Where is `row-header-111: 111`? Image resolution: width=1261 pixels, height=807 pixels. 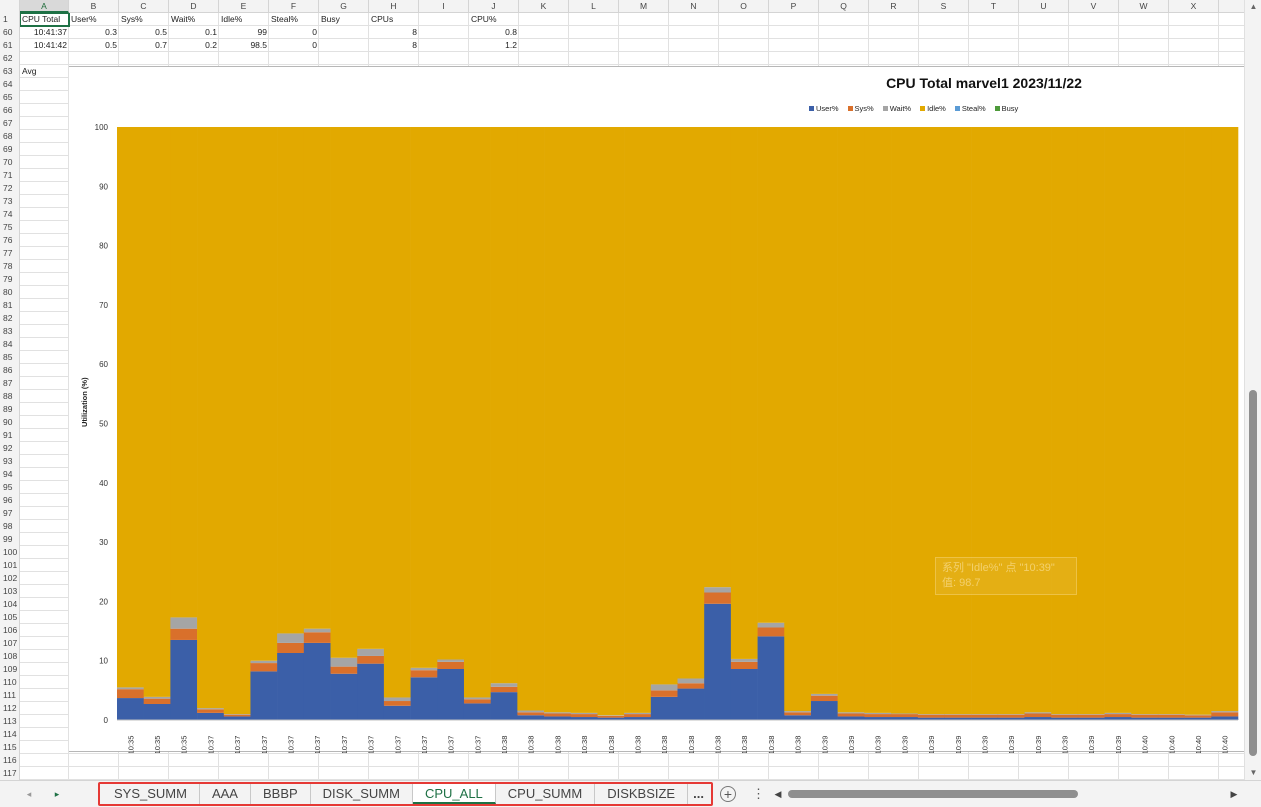 row-header-111: 111 is located at coordinates (9, 695).